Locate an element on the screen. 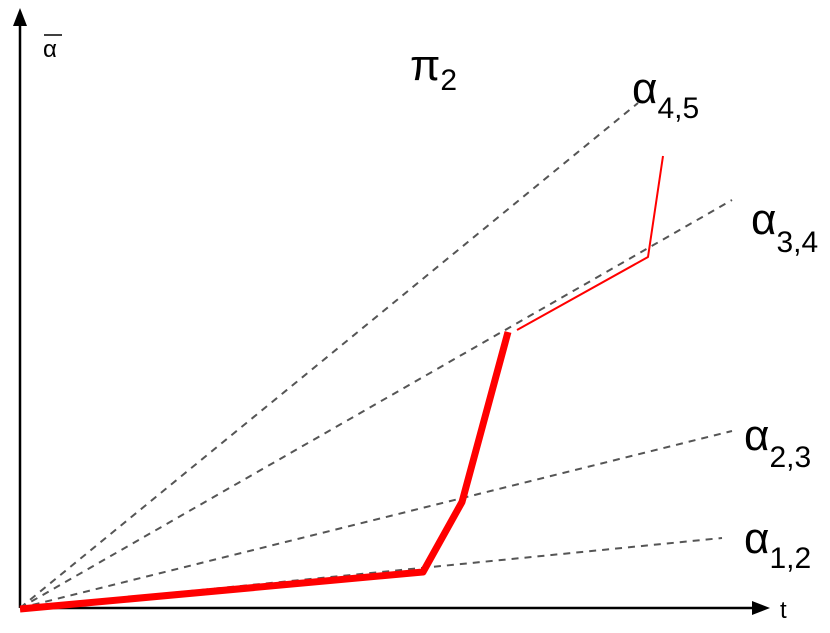 Image resolution: width=830 pixels, height=633 pixels. y-axis-label: α is located at coordinates (52, 48).